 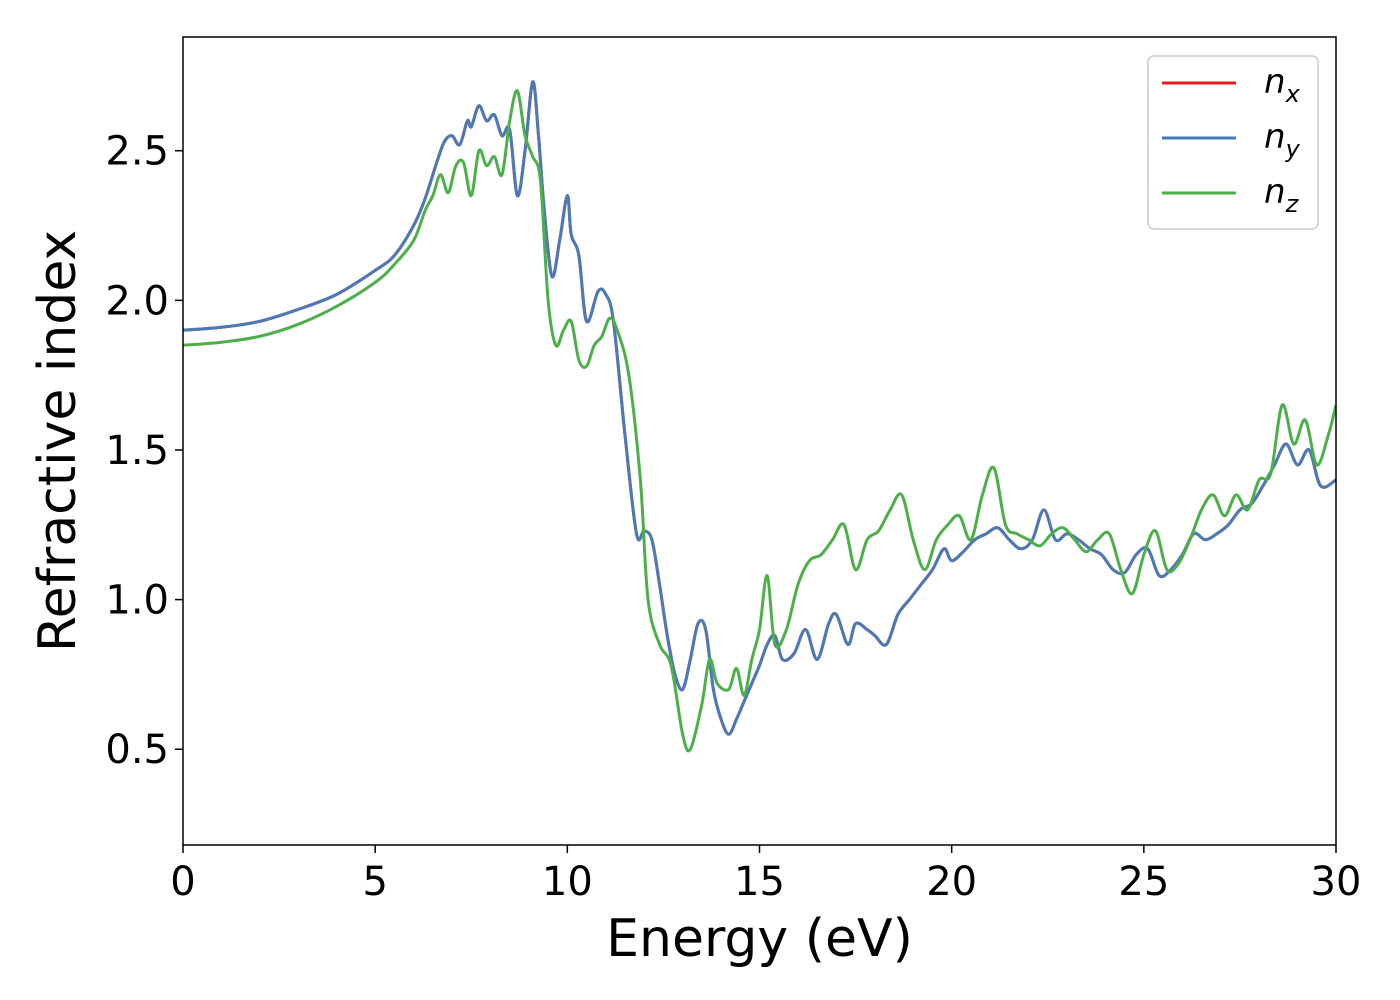 I want to click on x-tick-label: 0, so click(x=182, y=882).